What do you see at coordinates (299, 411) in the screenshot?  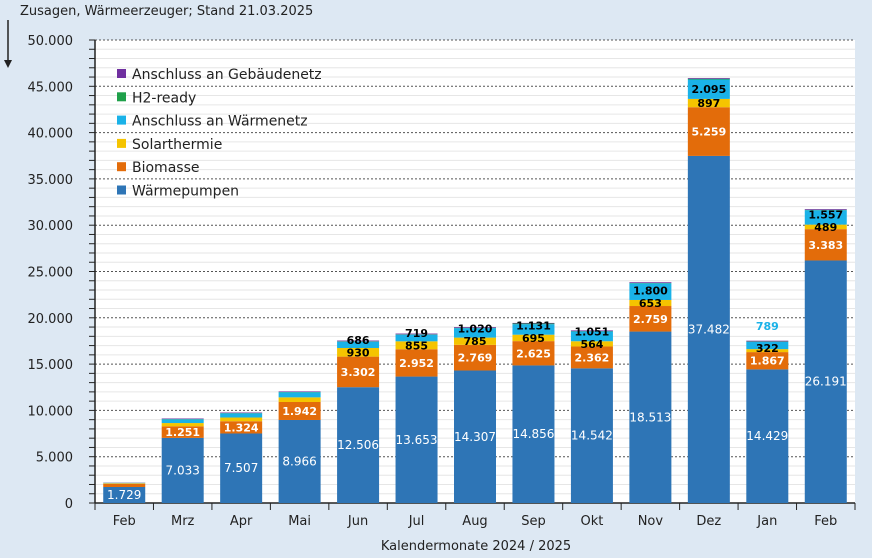 I see `data-label: 1.942` at bounding box center [299, 411].